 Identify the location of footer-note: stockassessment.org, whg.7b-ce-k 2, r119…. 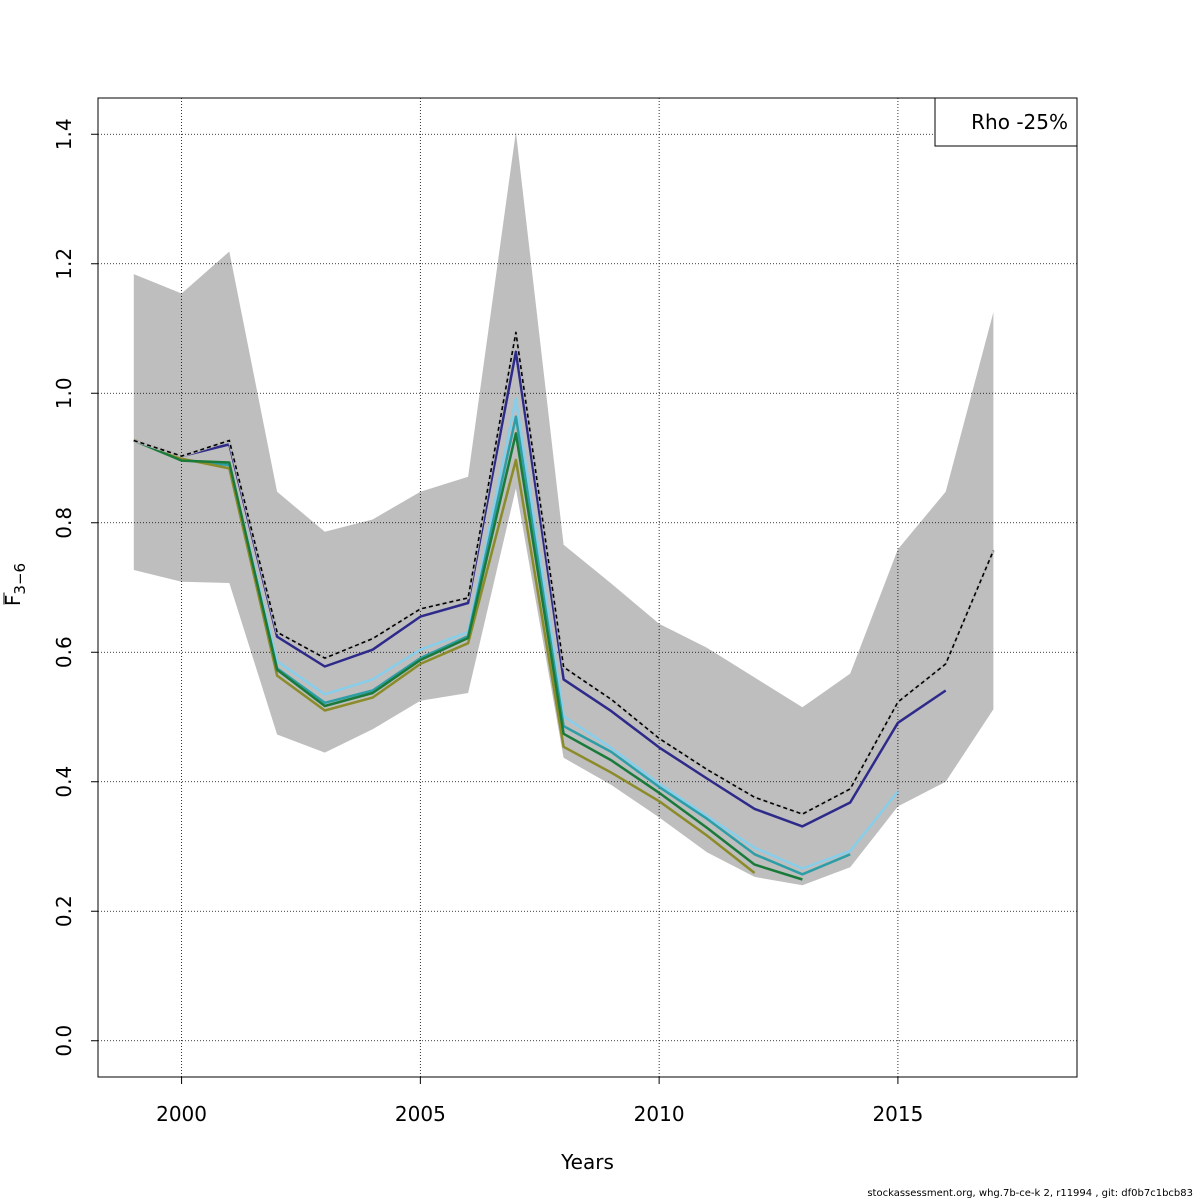
(1030, 1193).